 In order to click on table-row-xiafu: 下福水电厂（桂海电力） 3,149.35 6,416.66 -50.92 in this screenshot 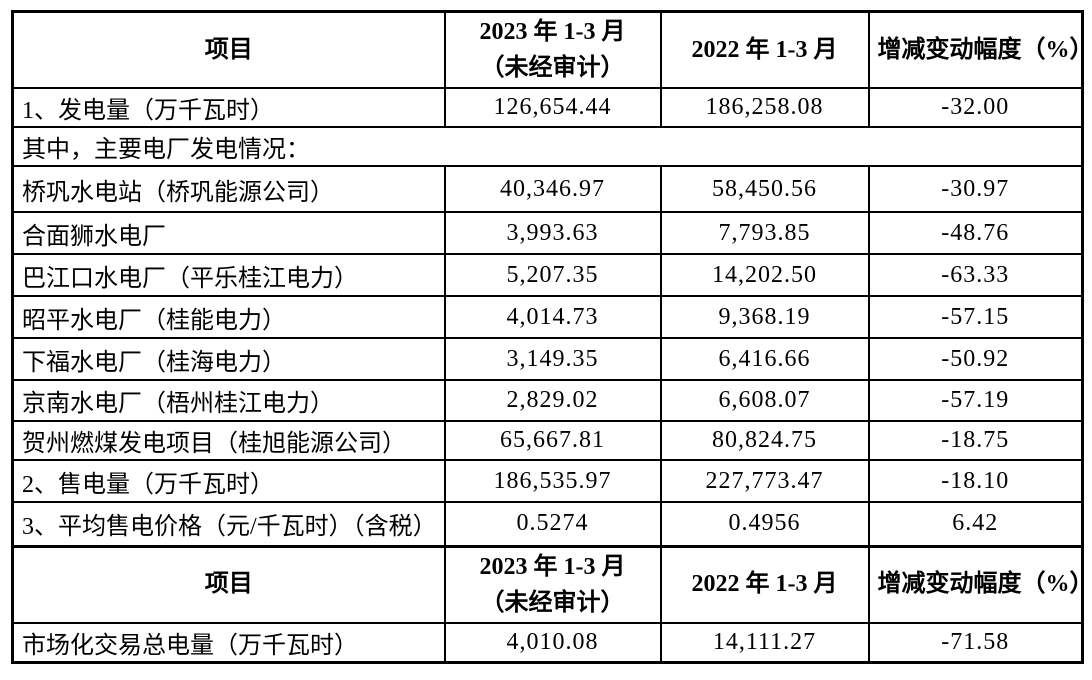, I will do `click(547, 359)`.